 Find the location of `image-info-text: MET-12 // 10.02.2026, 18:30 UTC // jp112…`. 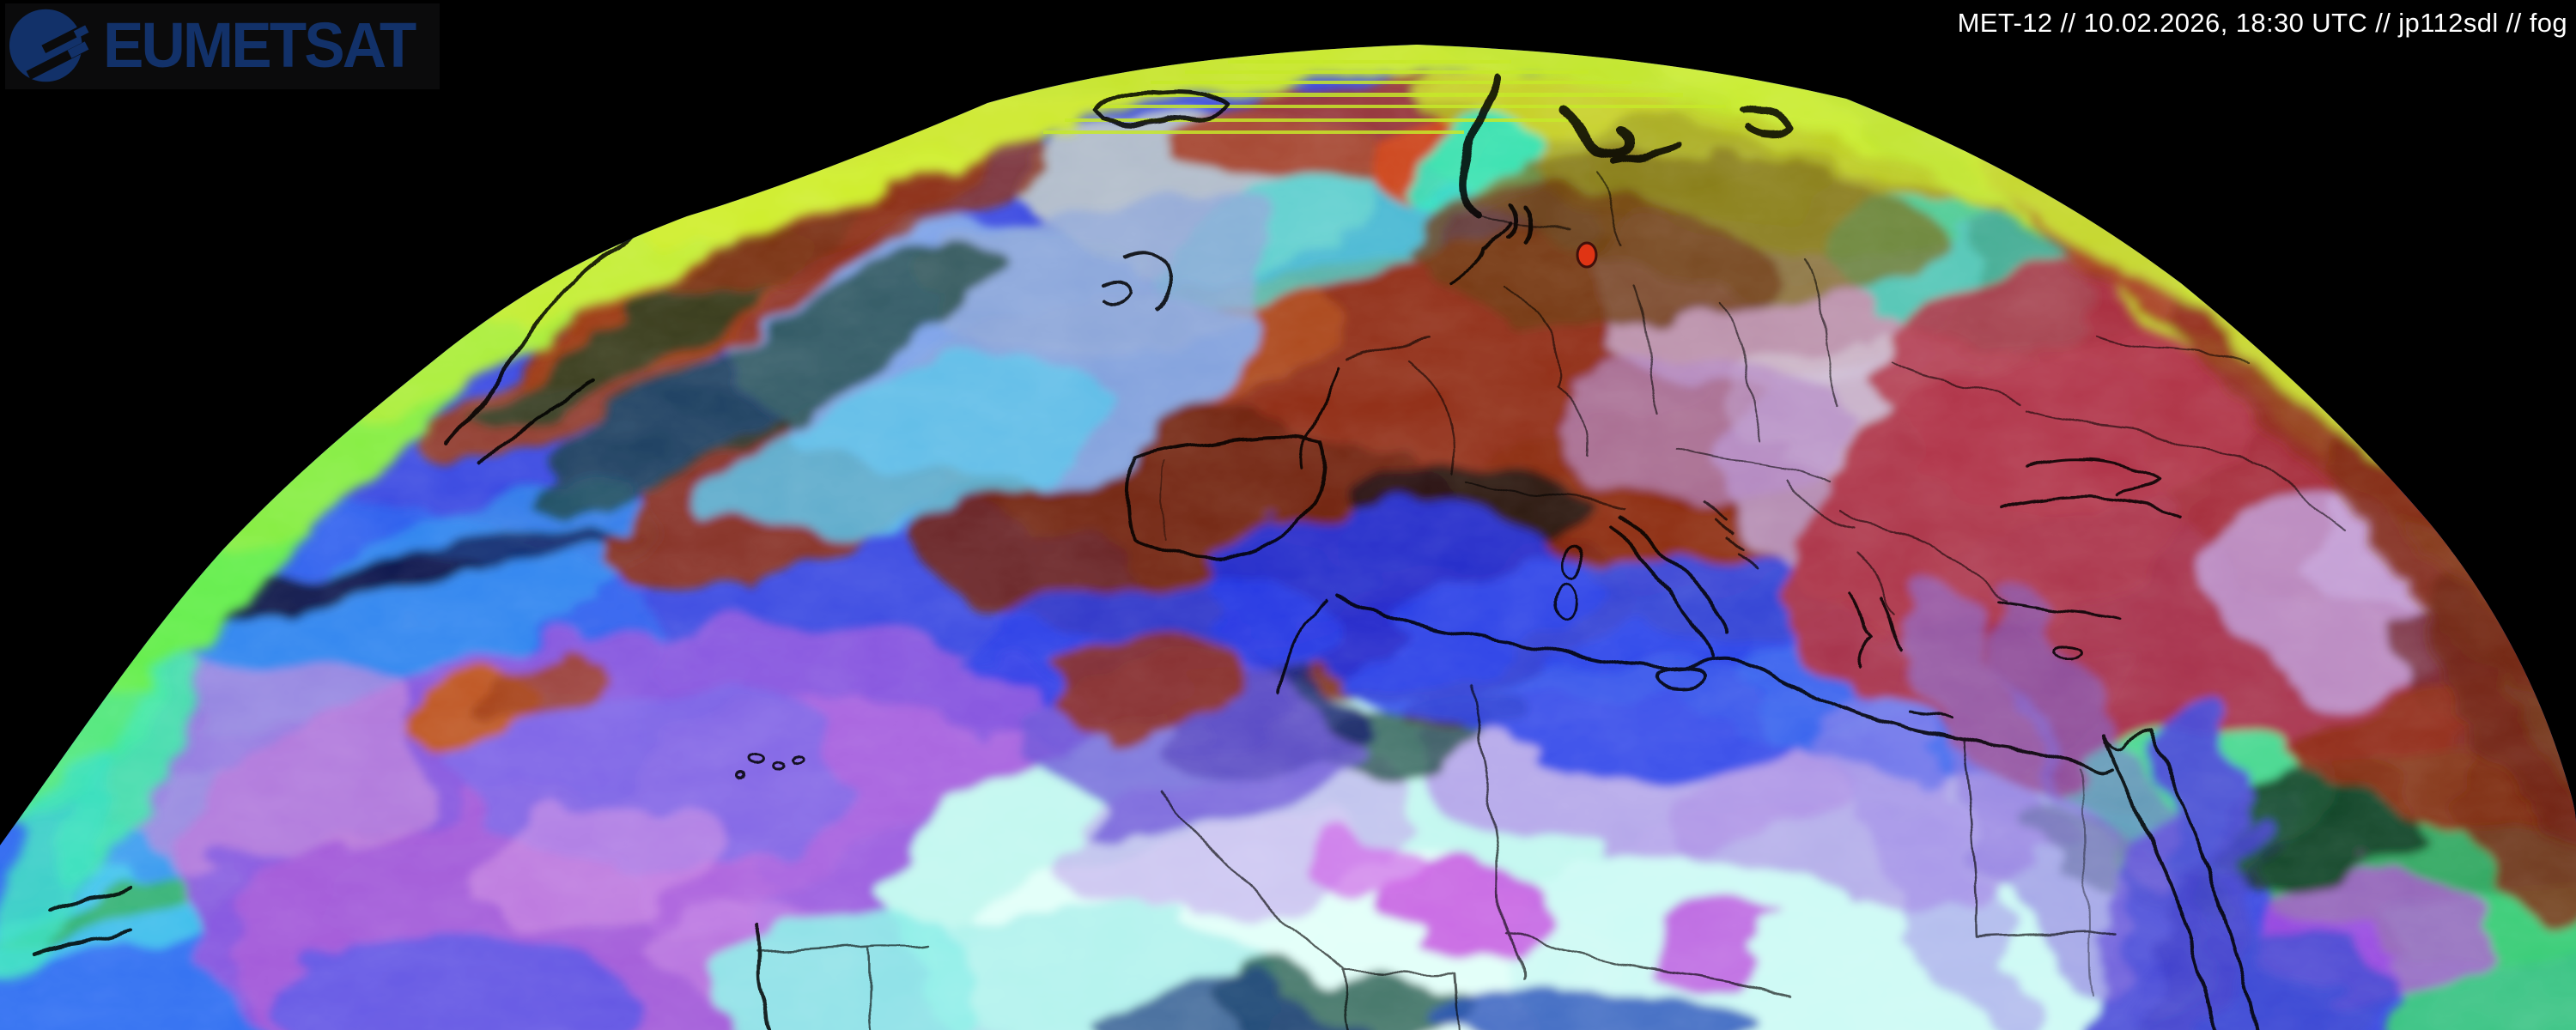

image-info-text: MET-12 // 10.02.2026, 18:30 UTC // jp112… is located at coordinates (2262, 23).